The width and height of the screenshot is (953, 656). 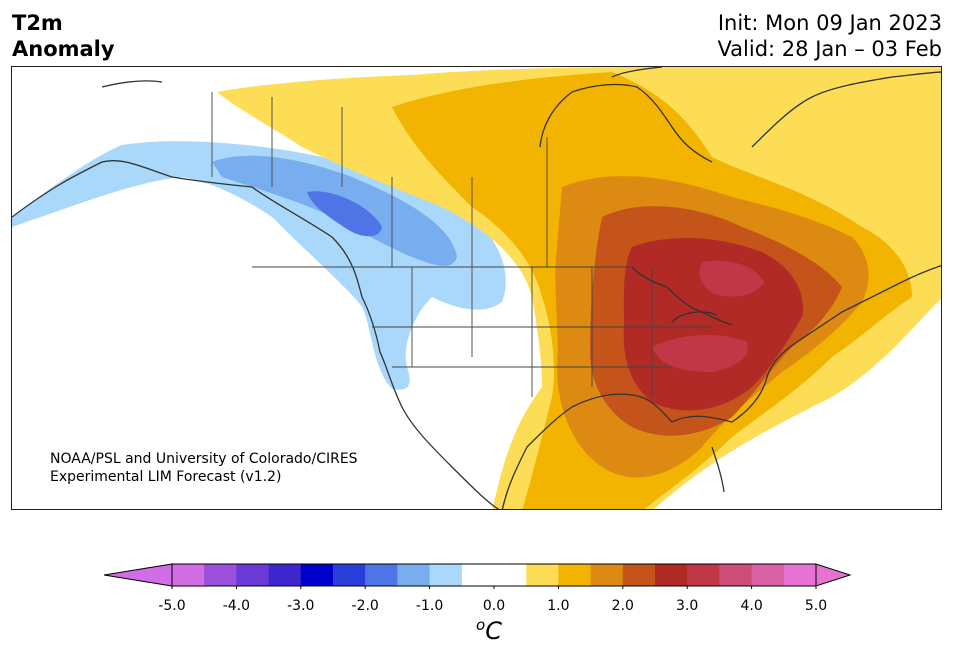 I want to click on colorbar-tick-label: -3.0, so click(x=301, y=606).